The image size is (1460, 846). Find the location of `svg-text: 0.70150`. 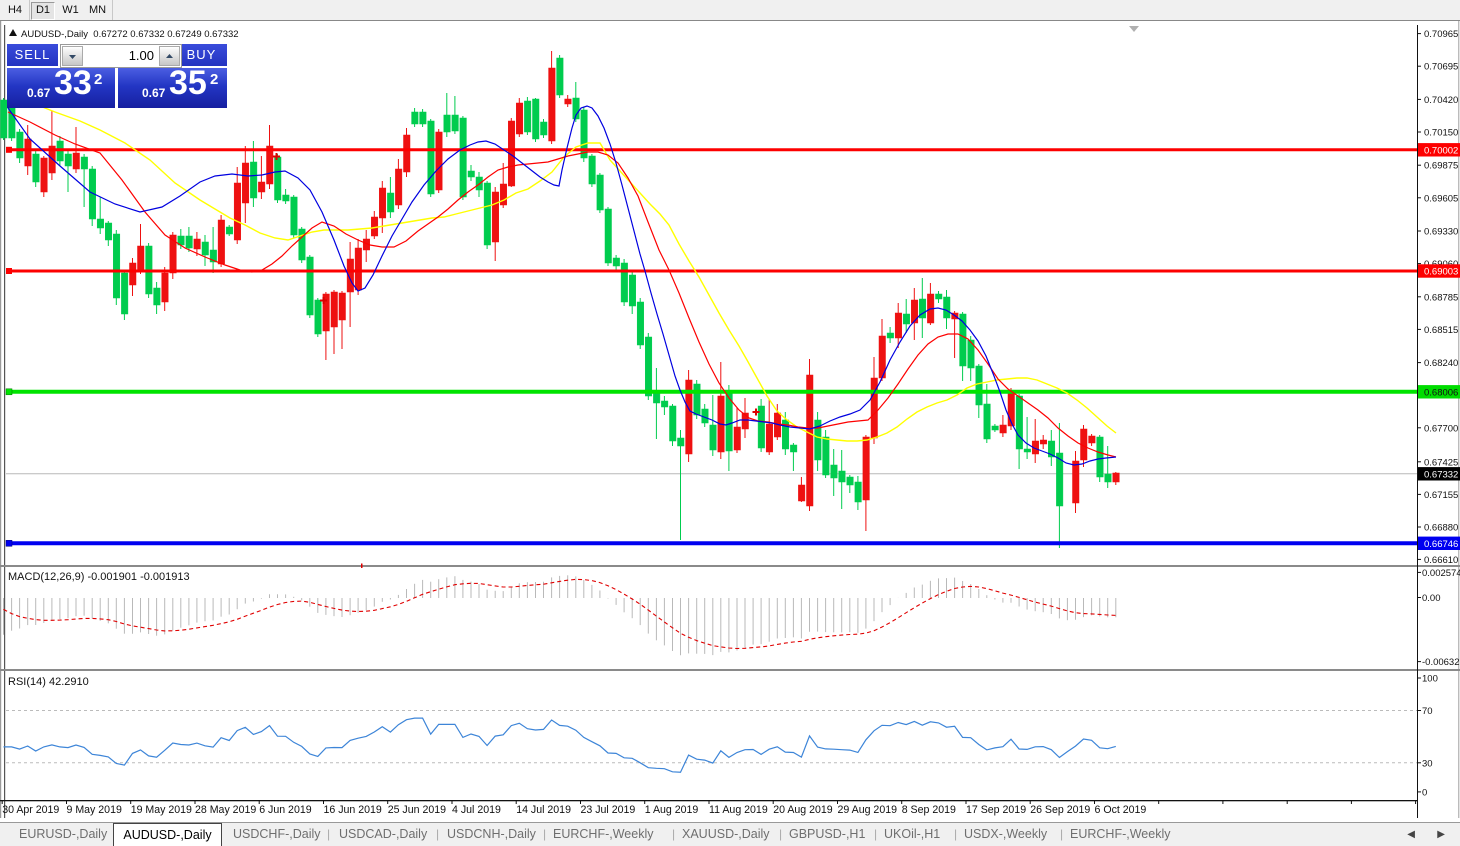

svg-text: 0.70150 is located at coordinates (1441, 133).